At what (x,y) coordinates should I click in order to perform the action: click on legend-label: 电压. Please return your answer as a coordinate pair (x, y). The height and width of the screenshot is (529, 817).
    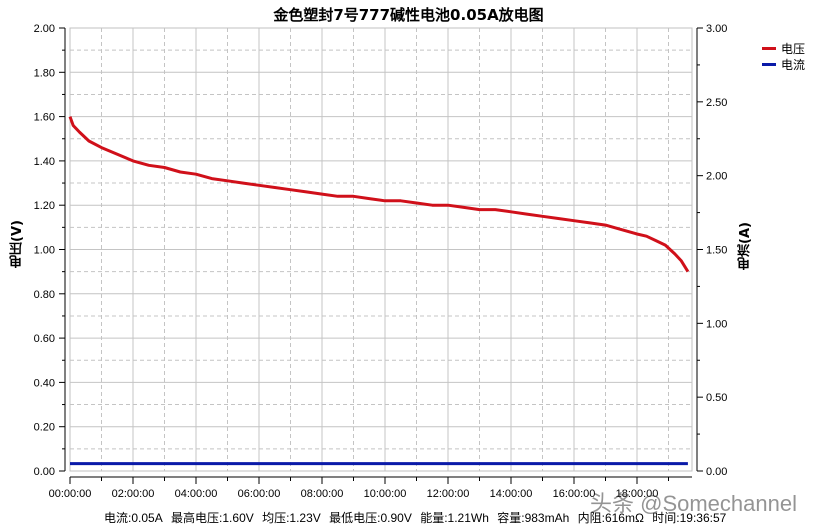
    Looking at the image, I should click on (793, 48).